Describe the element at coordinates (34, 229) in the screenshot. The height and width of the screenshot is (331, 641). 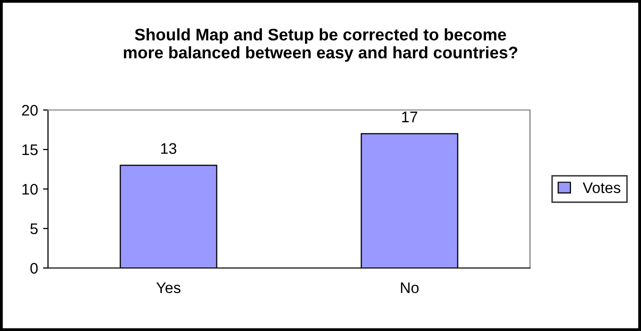
I see `y-tick-label: 5` at that location.